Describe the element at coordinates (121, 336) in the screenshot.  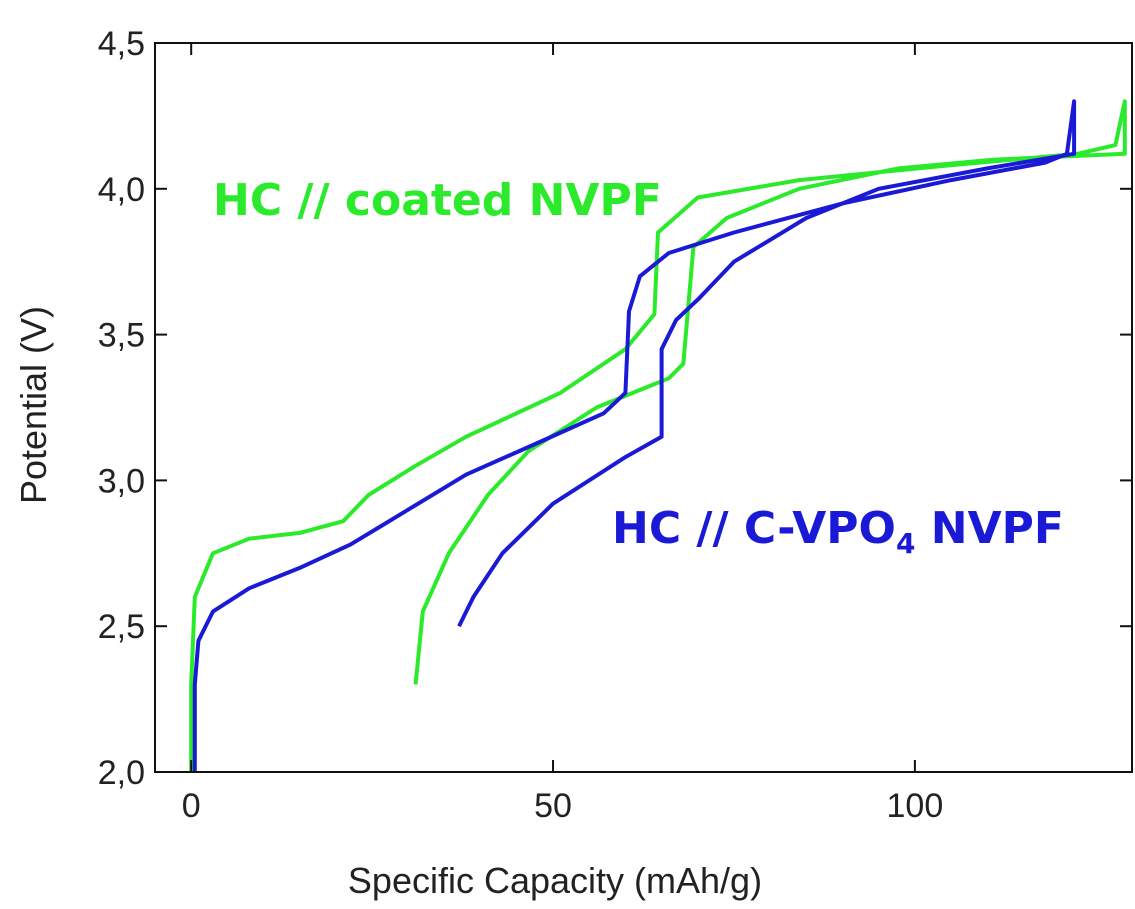
I see `y-tick-label: 3,5` at that location.